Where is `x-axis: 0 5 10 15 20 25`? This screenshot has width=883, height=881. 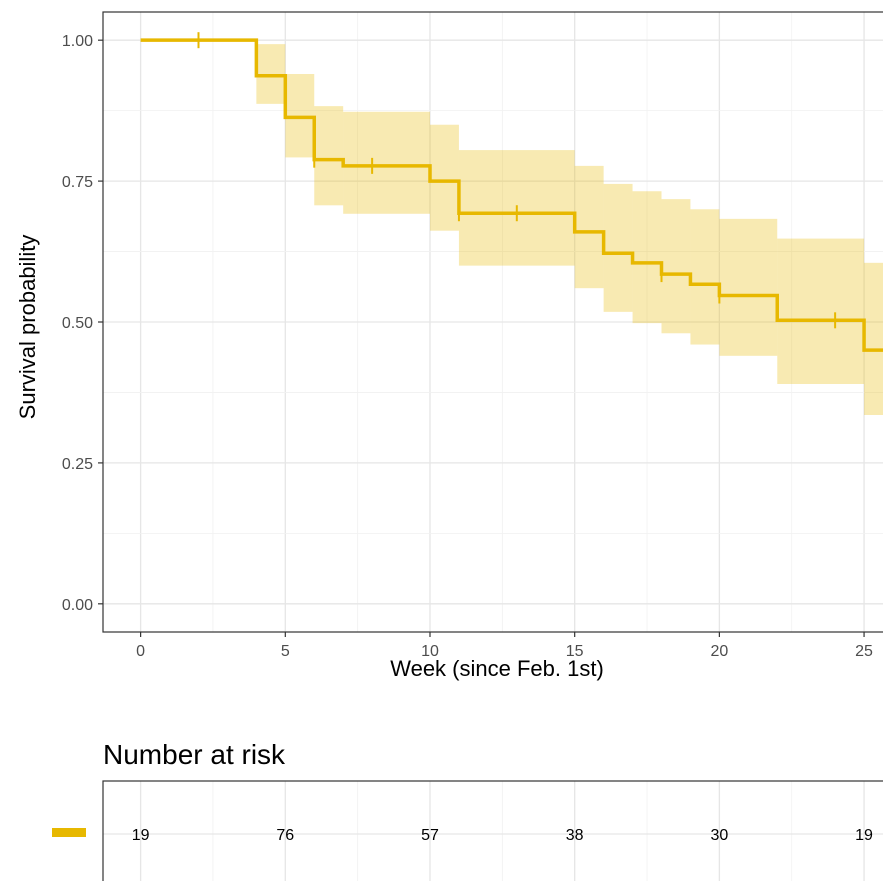
x-axis: 0 5 10 15 20 25 is located at coordinates (504, 646).